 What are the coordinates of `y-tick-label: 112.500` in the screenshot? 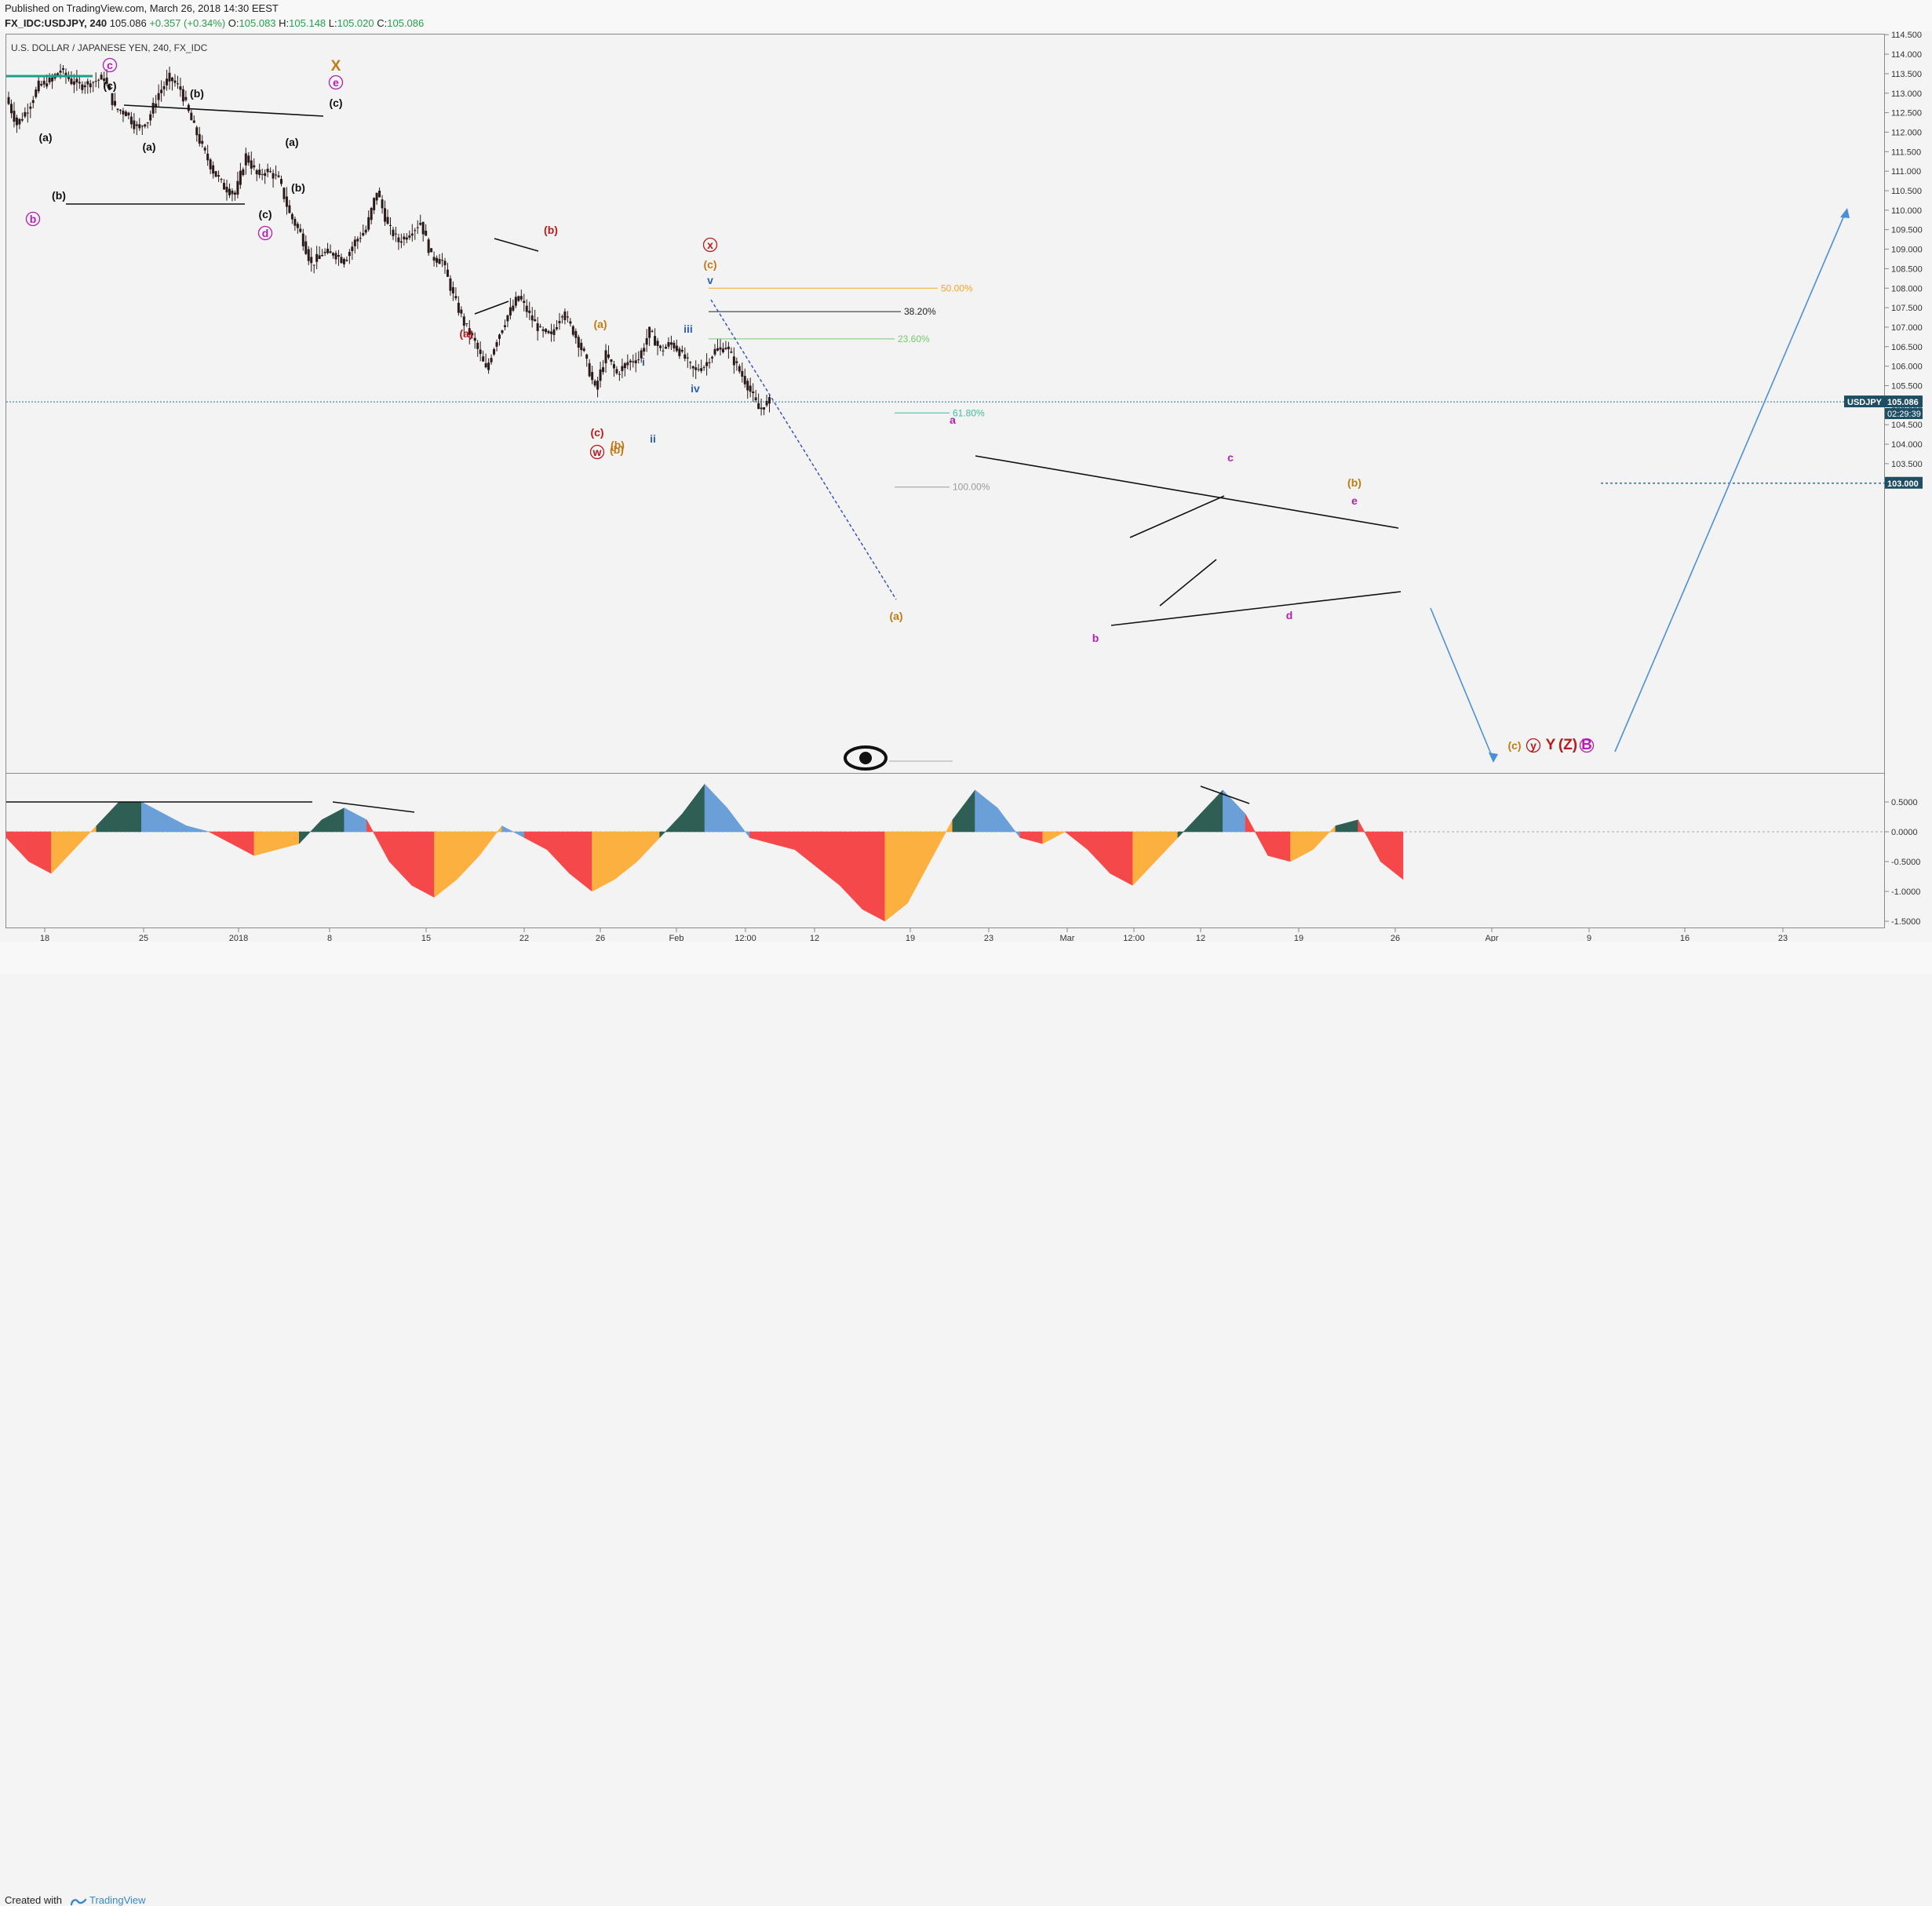 It's located at (1906, 113).